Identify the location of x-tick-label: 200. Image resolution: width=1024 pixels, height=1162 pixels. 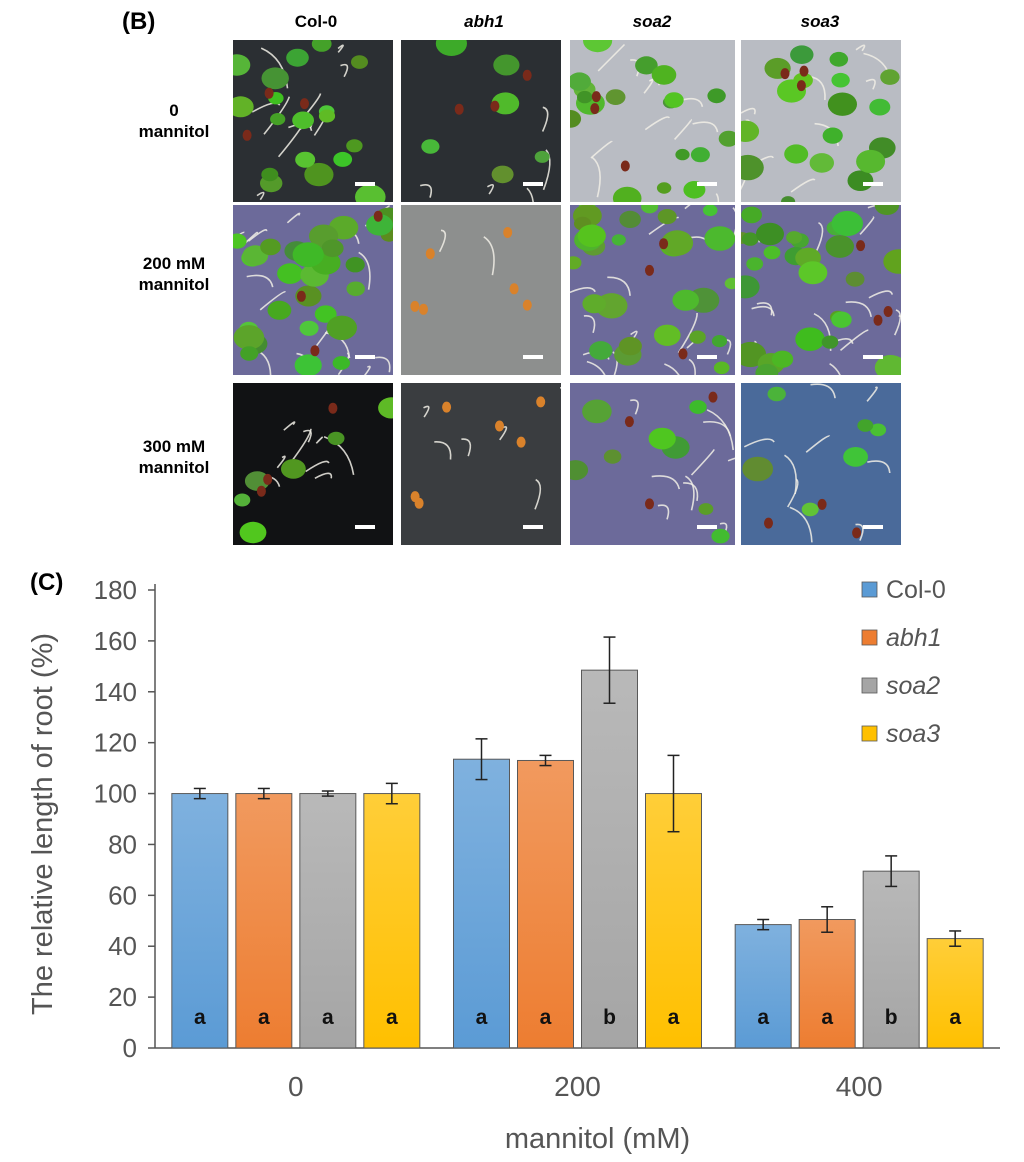
(577, 1086).